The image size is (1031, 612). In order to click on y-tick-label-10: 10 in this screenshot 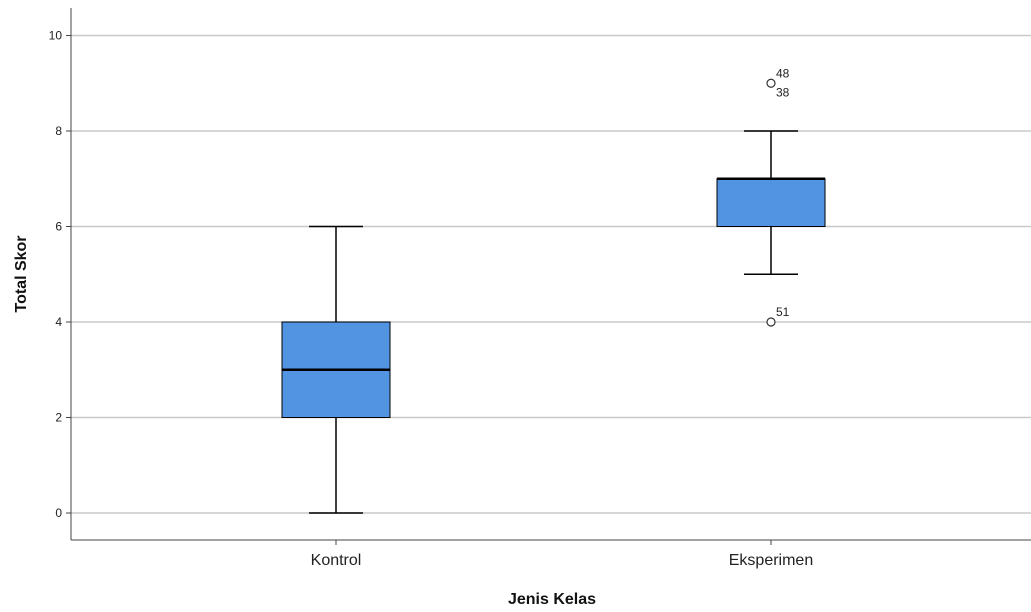, I will do `click(56, 36)`.